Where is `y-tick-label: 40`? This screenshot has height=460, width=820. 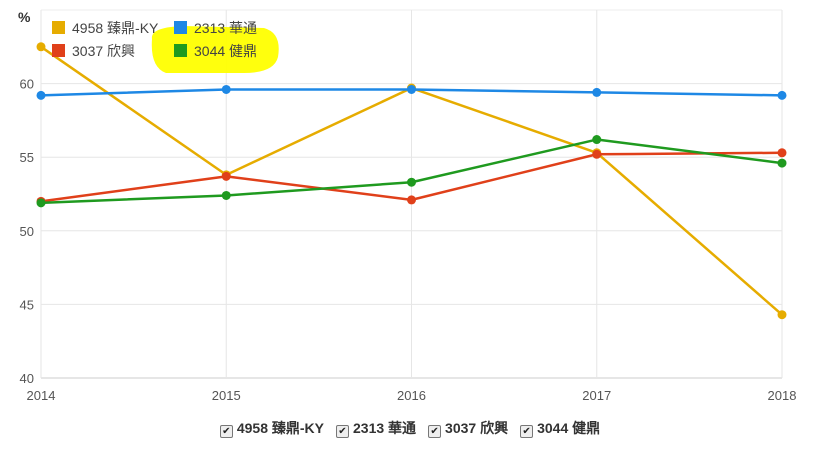
y-tick-label: 40 is located at coordinates (27, 378).